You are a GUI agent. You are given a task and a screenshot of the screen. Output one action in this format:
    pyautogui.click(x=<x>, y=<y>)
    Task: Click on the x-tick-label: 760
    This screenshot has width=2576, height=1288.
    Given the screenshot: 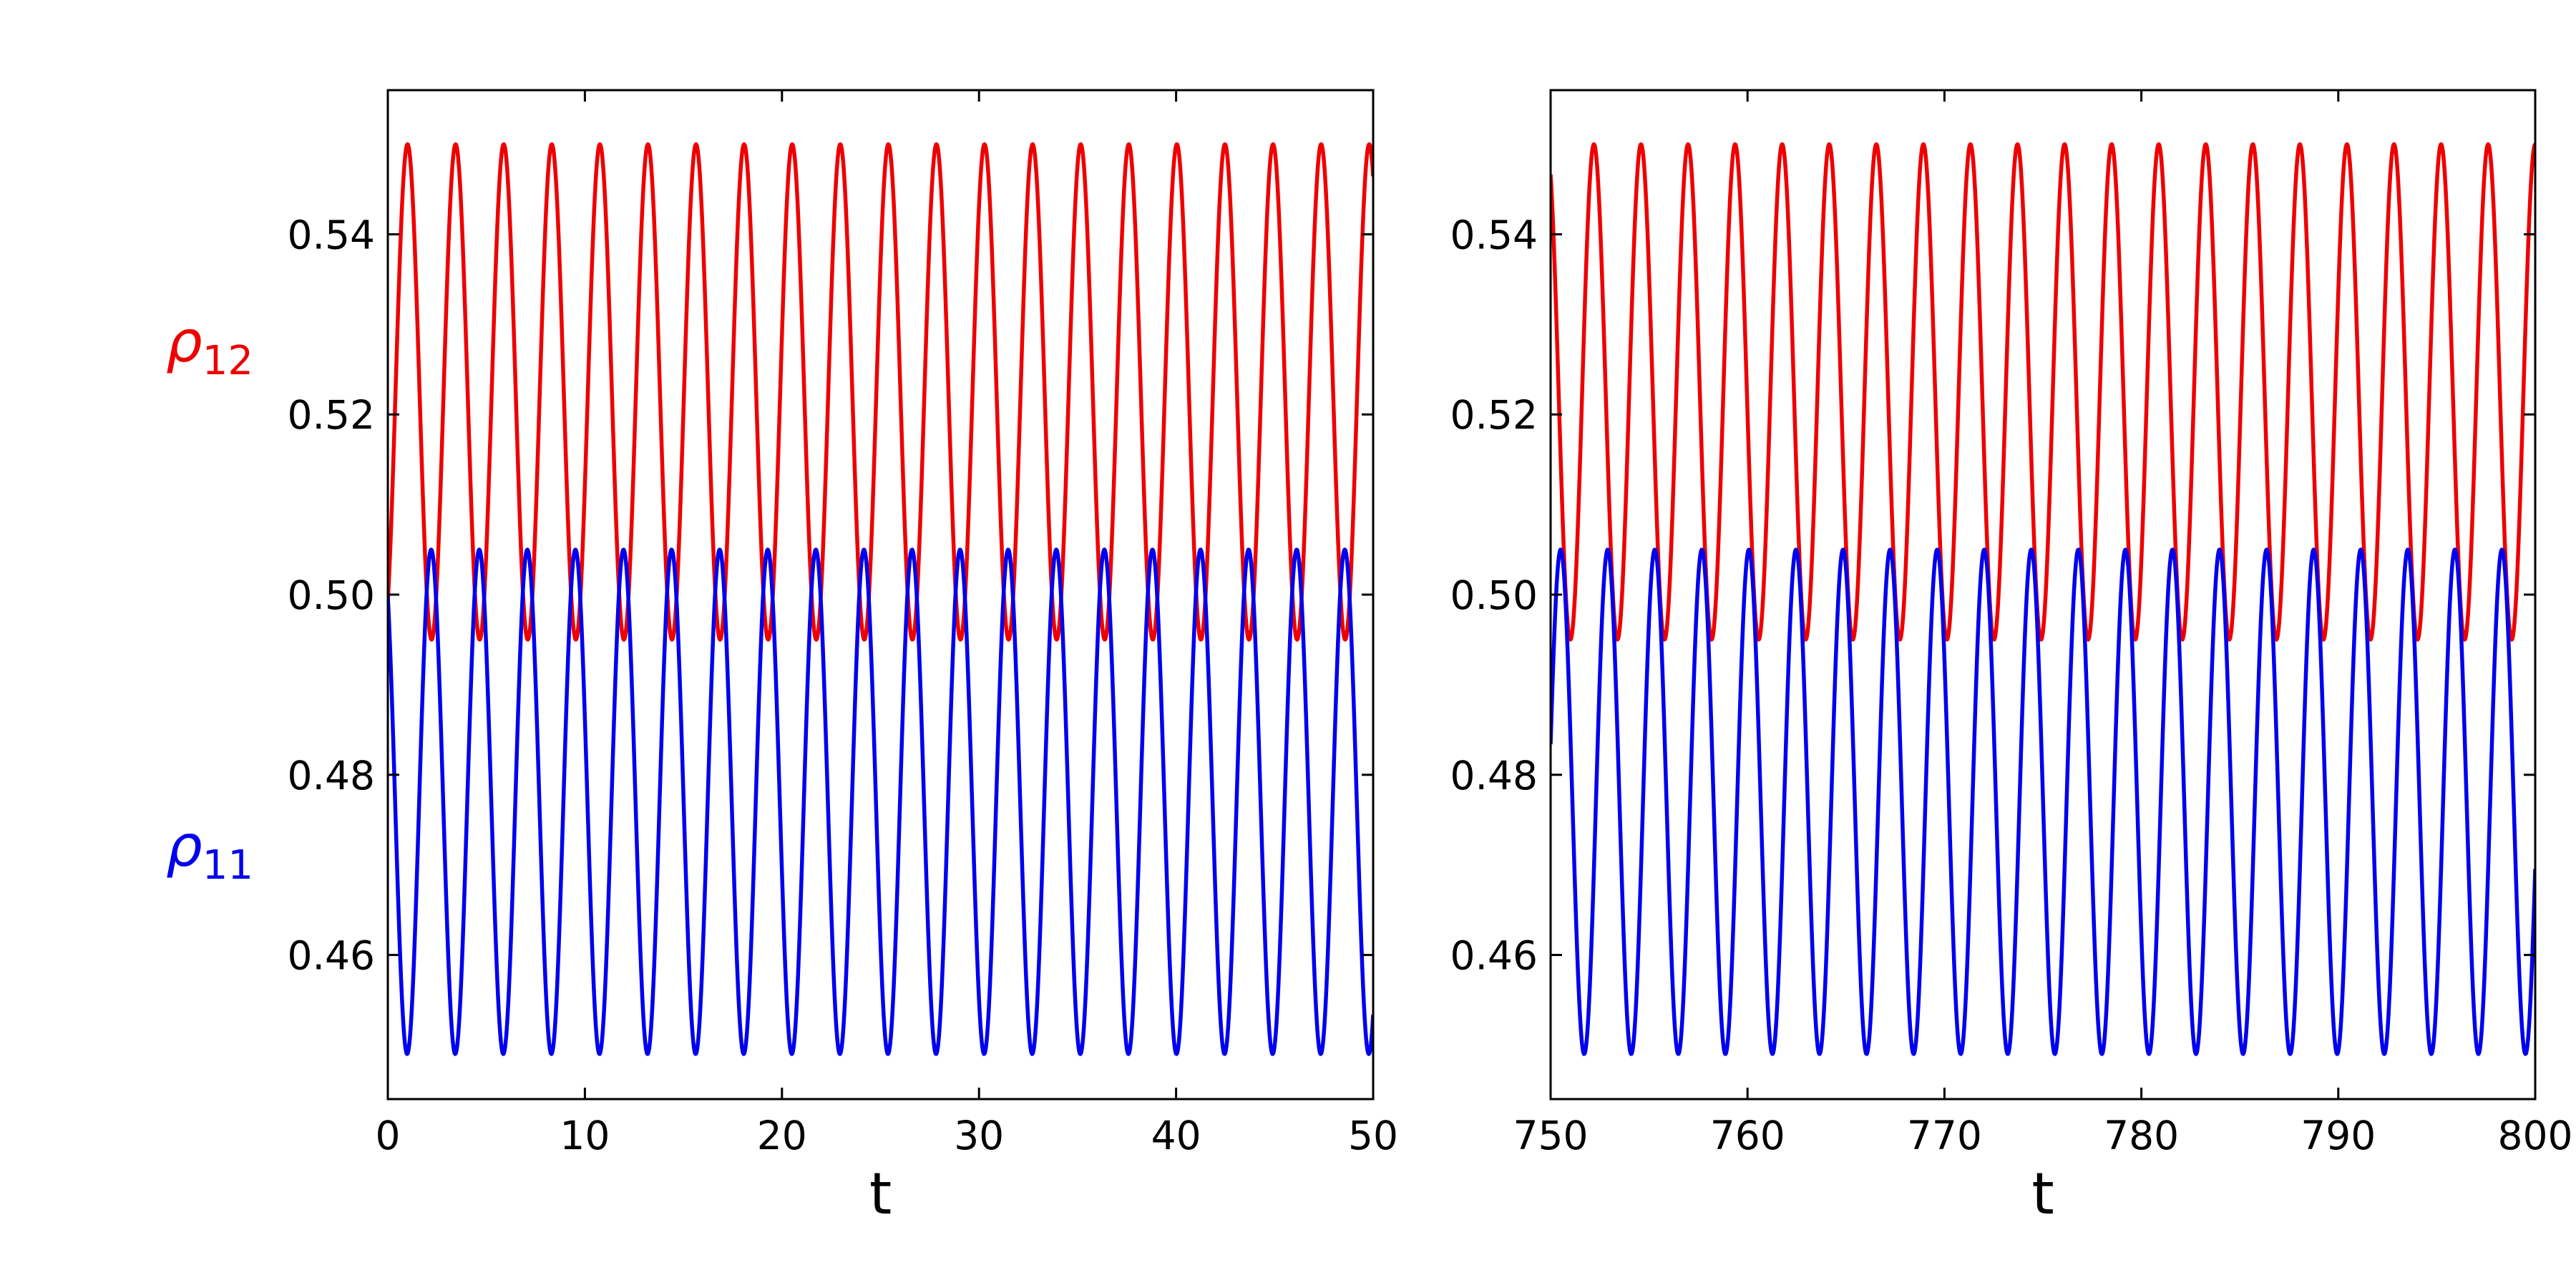 What is the action you would take?
    pyautogui.click(x=1747, y=1135)
    